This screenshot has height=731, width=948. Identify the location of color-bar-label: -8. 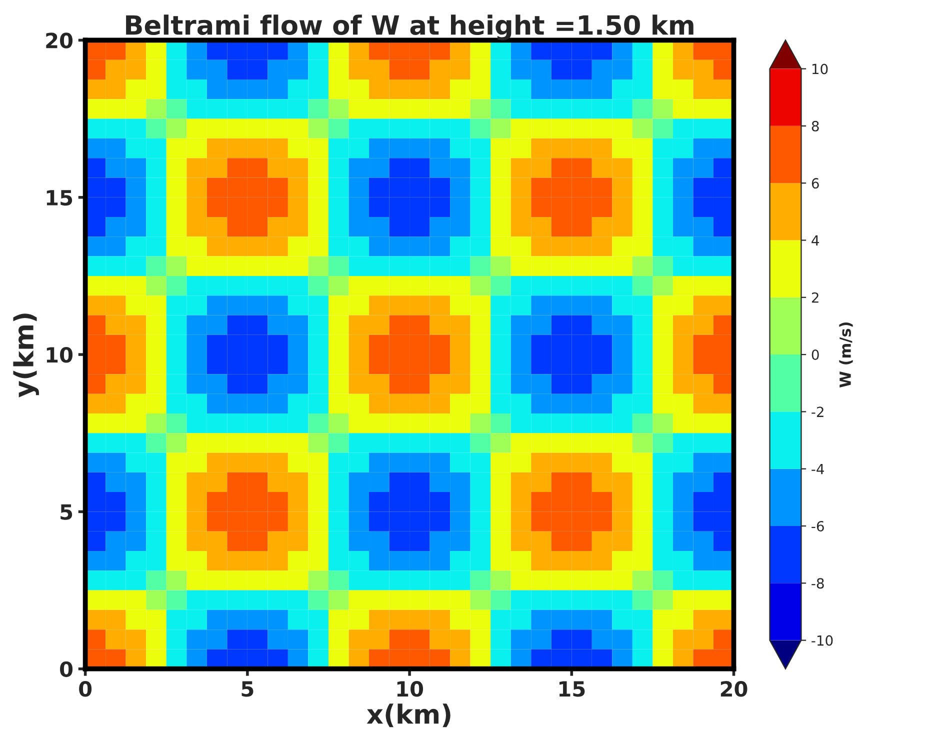
(818, 583).